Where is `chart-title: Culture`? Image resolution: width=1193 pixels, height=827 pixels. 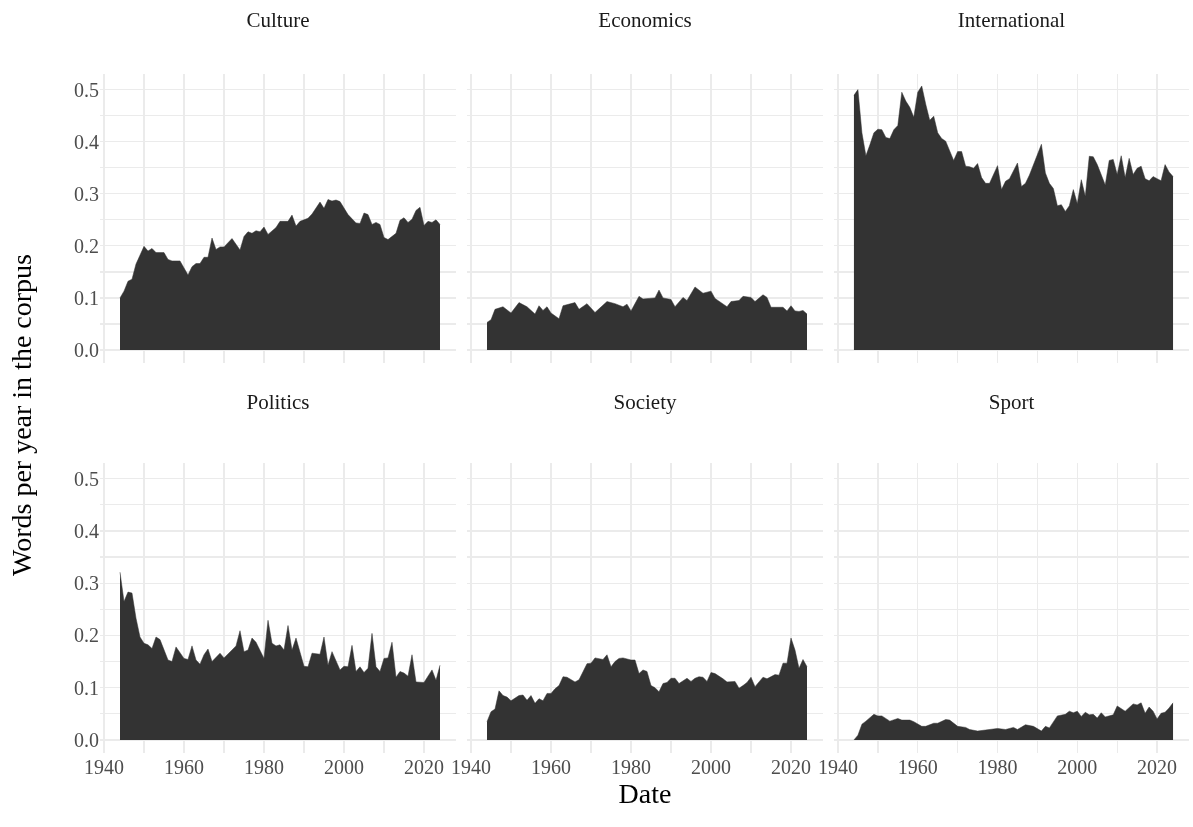
chart-title: Culture is located at coordinates (278, 19).